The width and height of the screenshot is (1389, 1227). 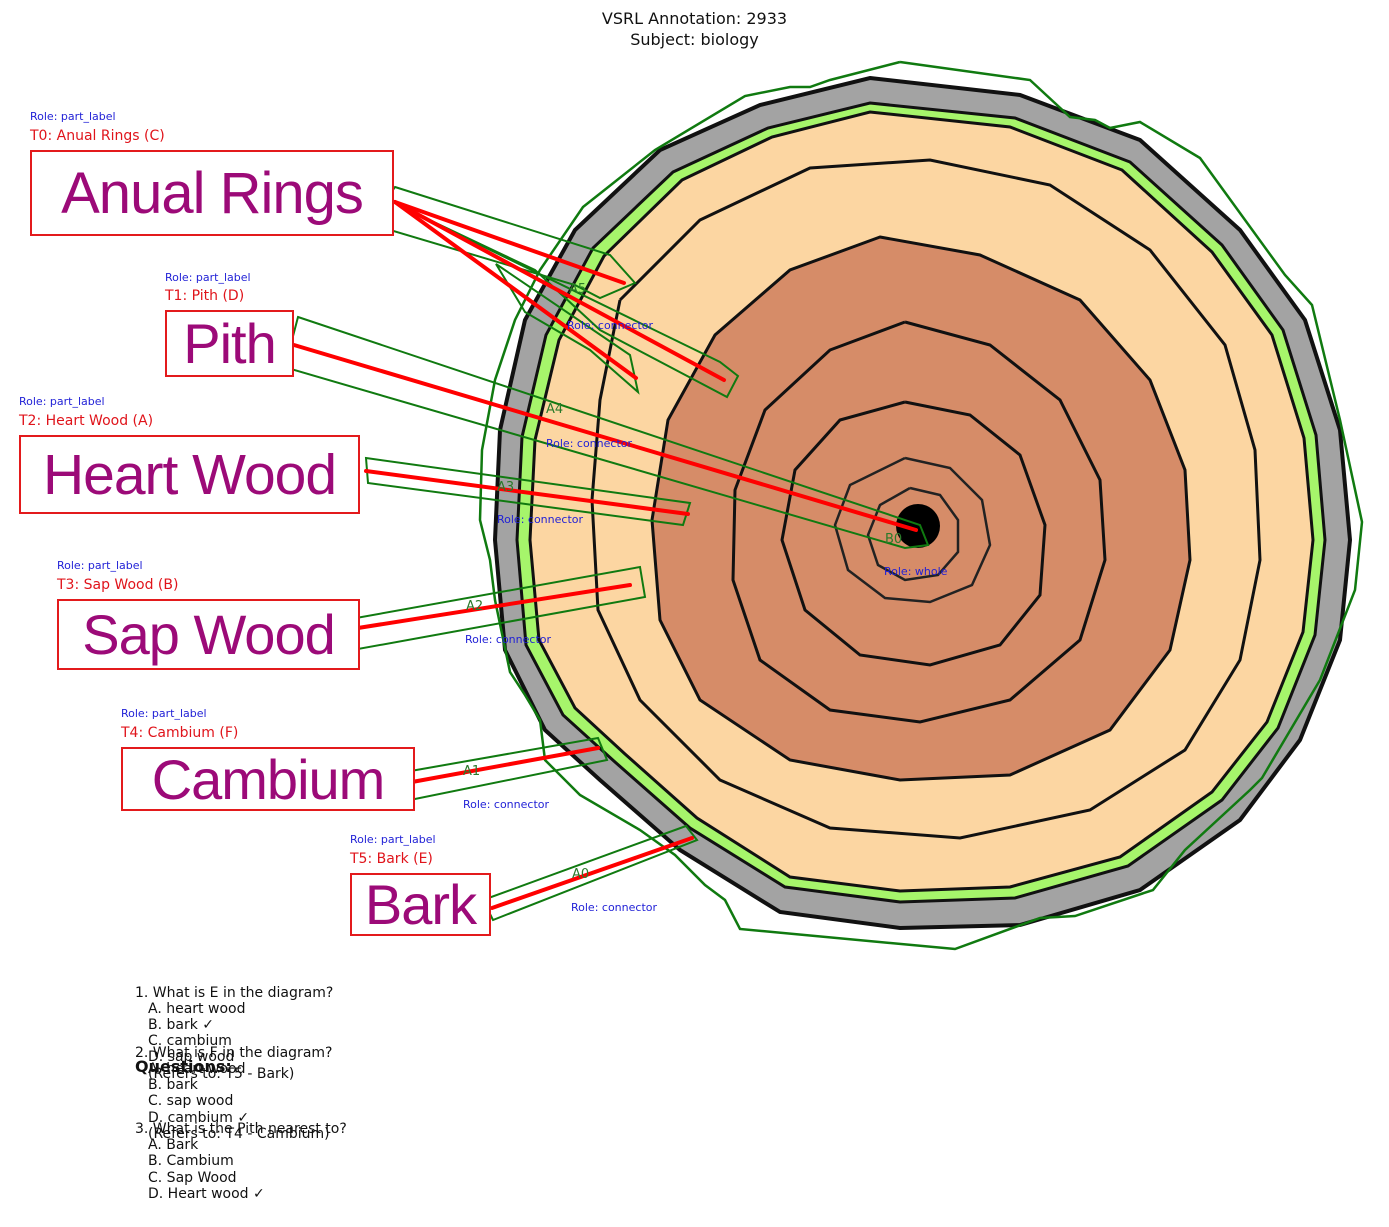 I want to click on q2-option-a: A. heart wood, so click(x=197, y=1069).